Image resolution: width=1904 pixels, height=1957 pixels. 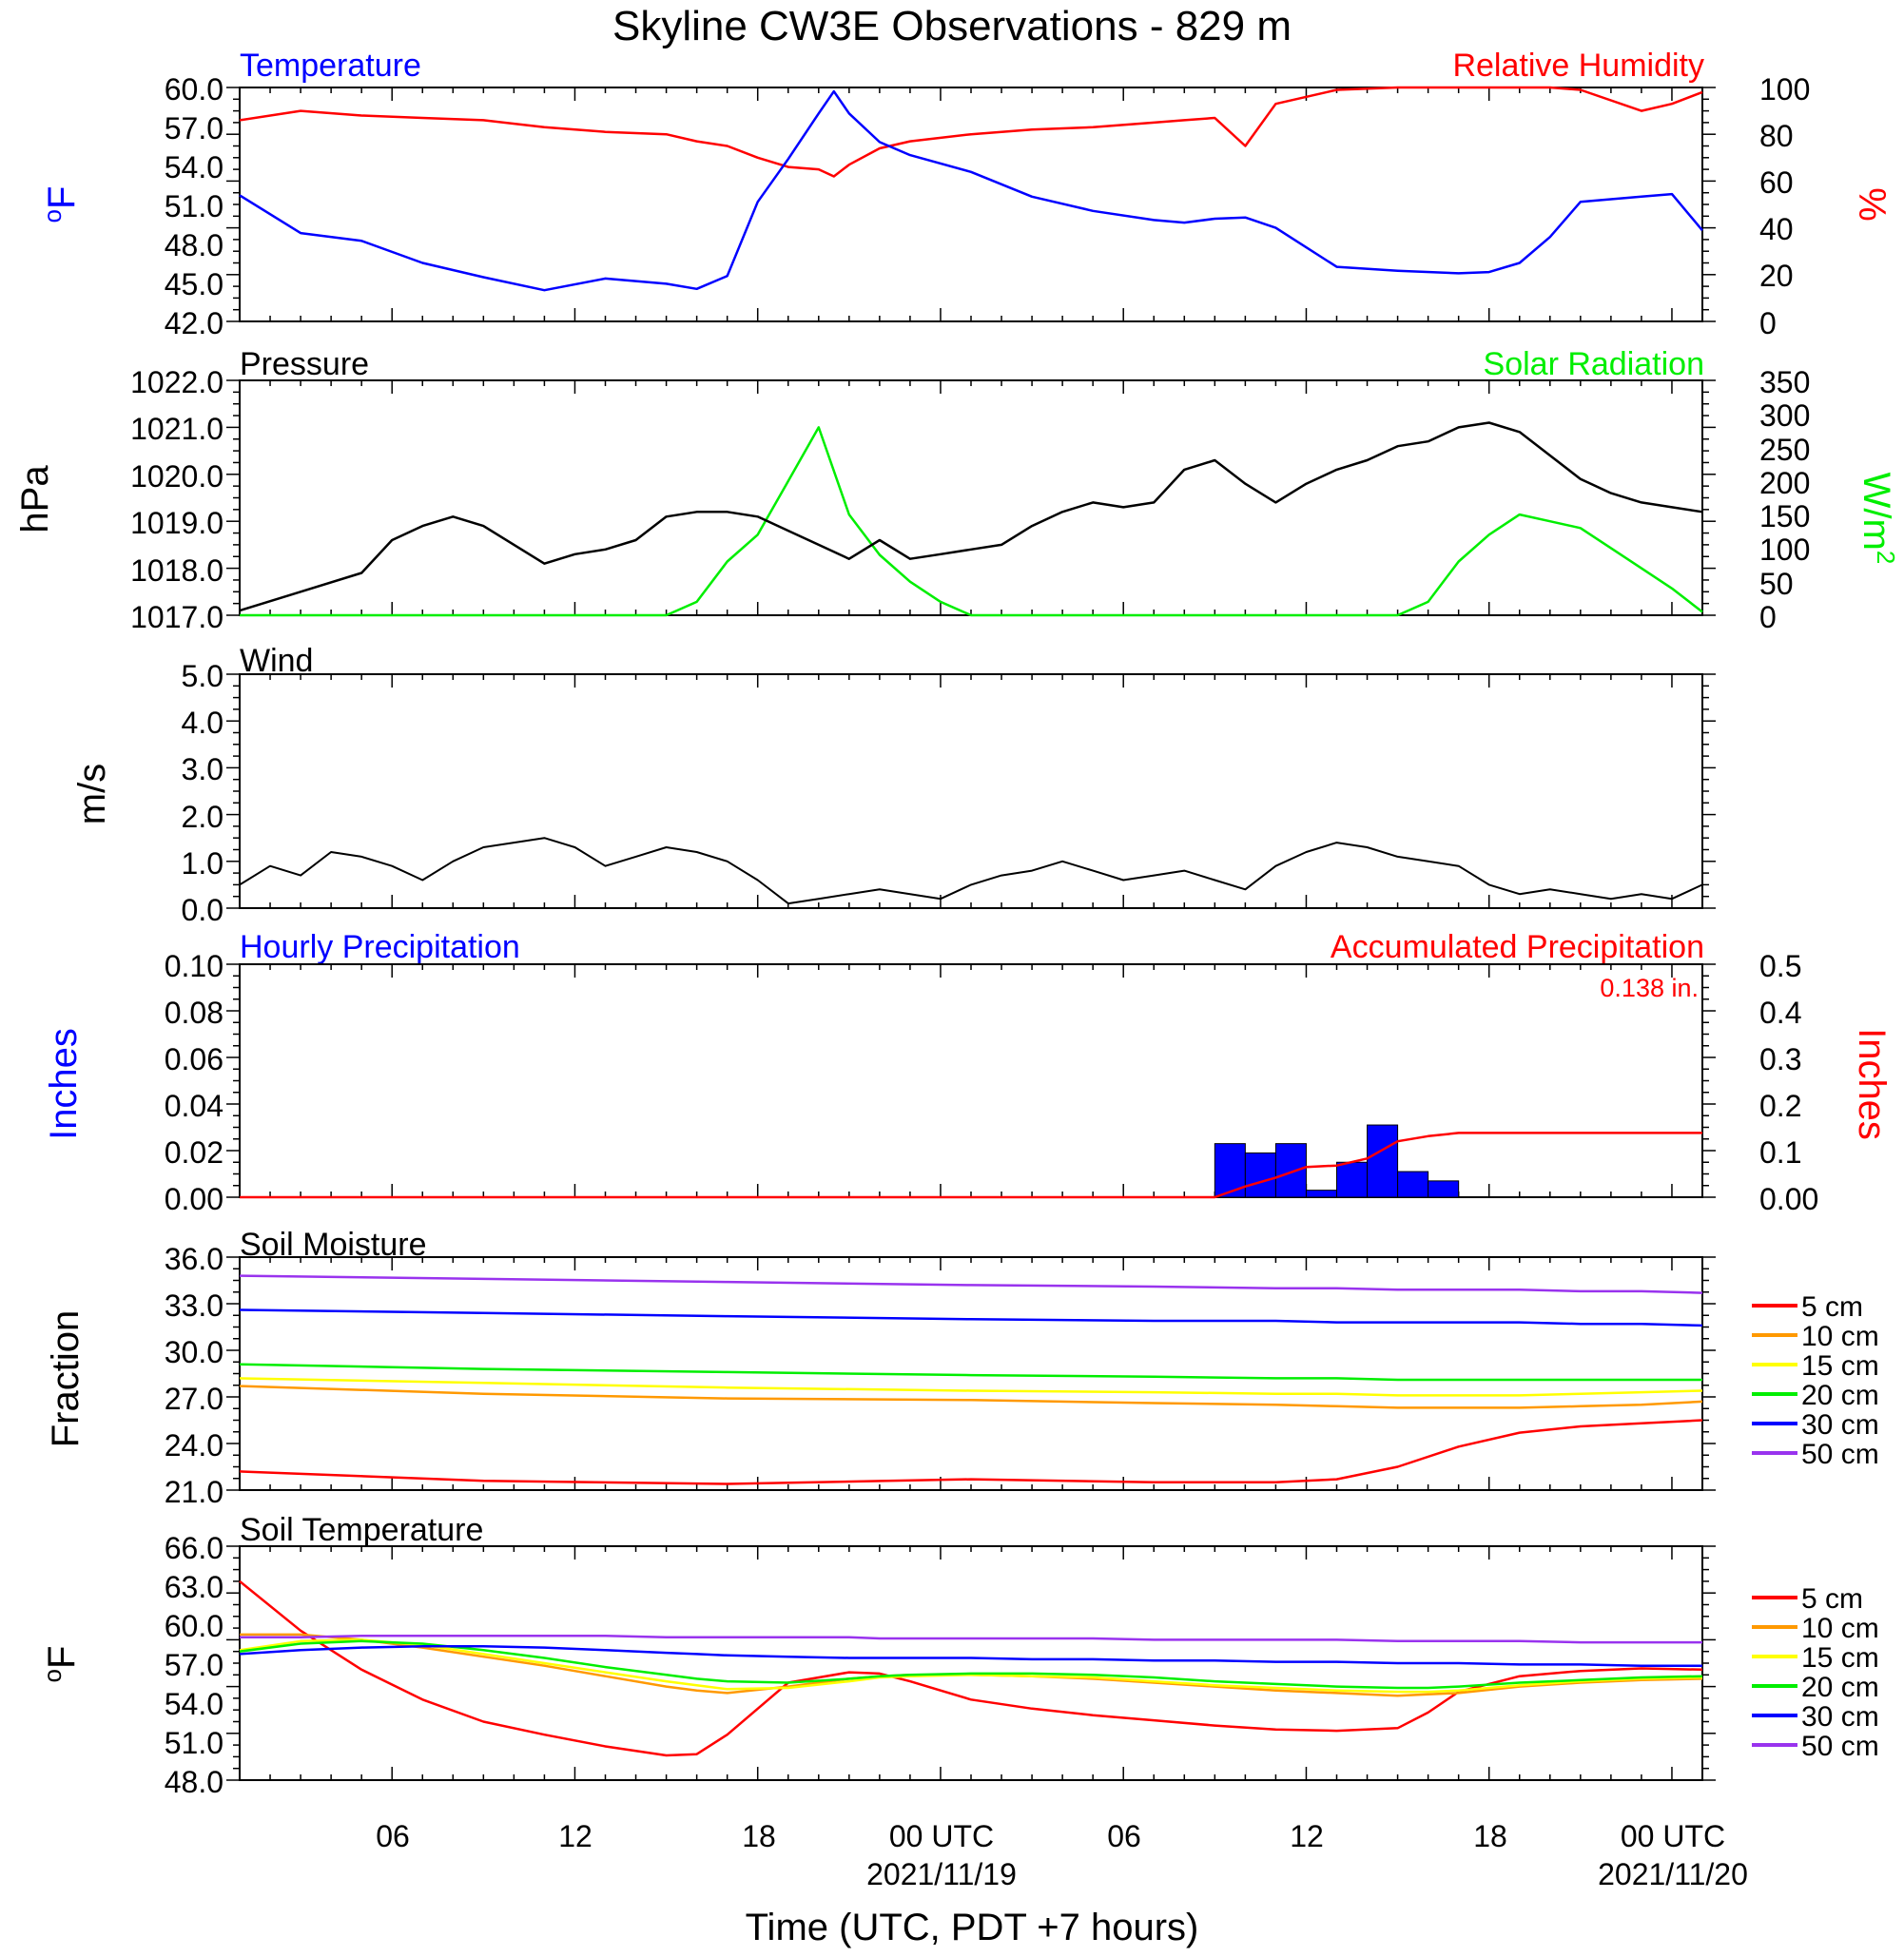 I want to click on ytick-label: 48.0, so click(x=194, y=245).